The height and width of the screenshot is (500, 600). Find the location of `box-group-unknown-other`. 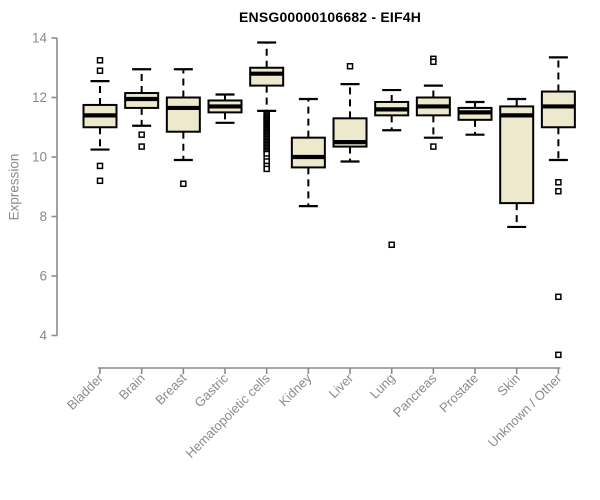

box-group-unknown-other is located at coordinates (558, 207).